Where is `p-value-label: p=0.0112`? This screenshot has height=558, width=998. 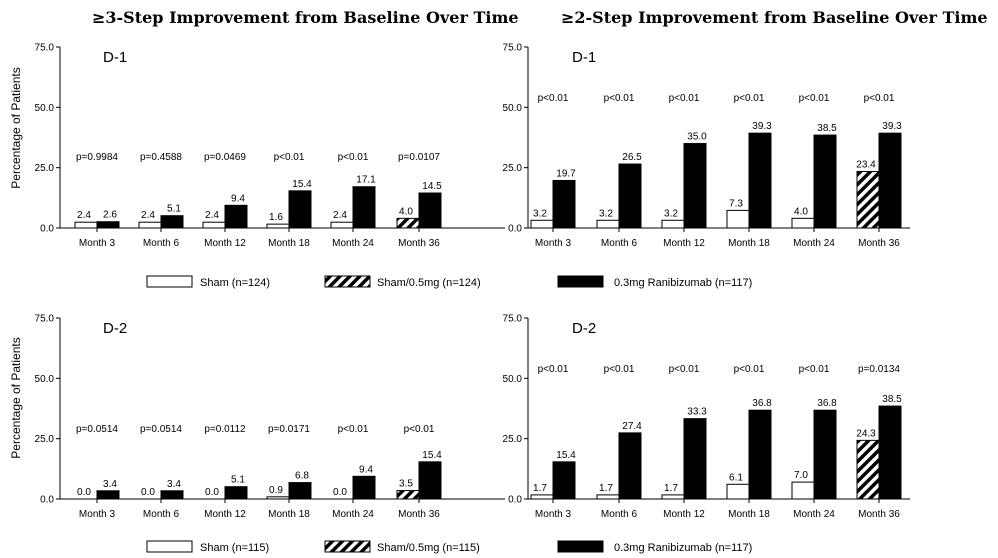
p-value-label: p=0.0112 is located at coordinates (225, 429).